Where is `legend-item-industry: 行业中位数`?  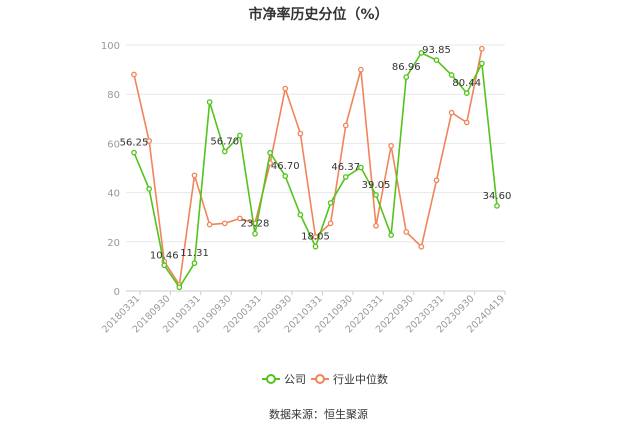 legend-item-industry: 行业中位数 is located at coordinates (349, 379).